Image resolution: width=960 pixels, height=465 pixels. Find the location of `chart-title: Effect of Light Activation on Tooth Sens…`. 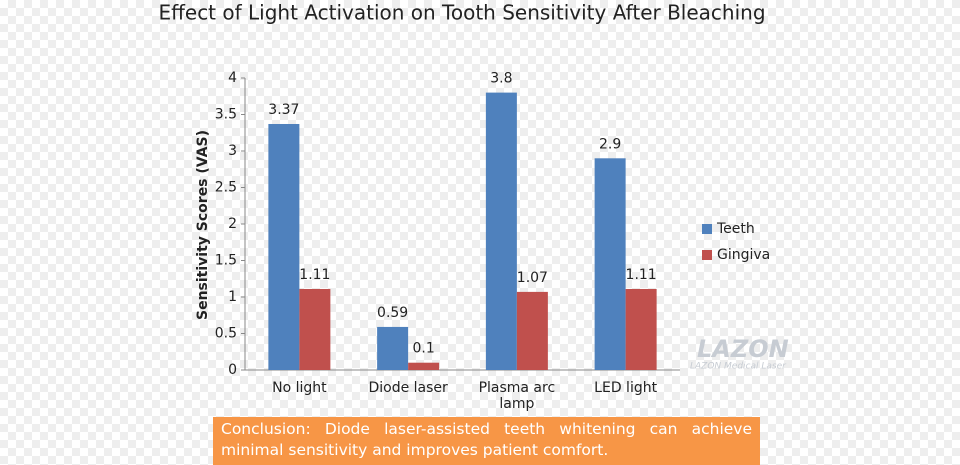

chart-title: Effect of Light Activation on Tooth Sens… is located at coordinates (461, 13).